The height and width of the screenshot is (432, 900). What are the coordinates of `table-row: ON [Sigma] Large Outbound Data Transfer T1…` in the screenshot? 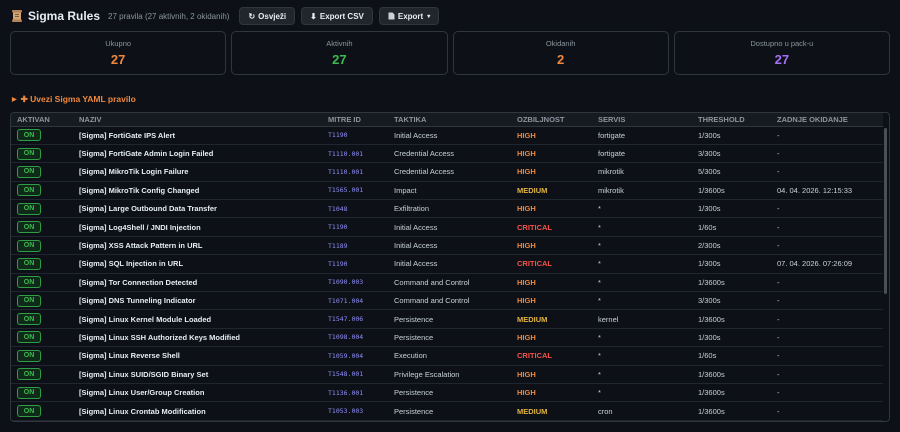 It's located at (447, 209).